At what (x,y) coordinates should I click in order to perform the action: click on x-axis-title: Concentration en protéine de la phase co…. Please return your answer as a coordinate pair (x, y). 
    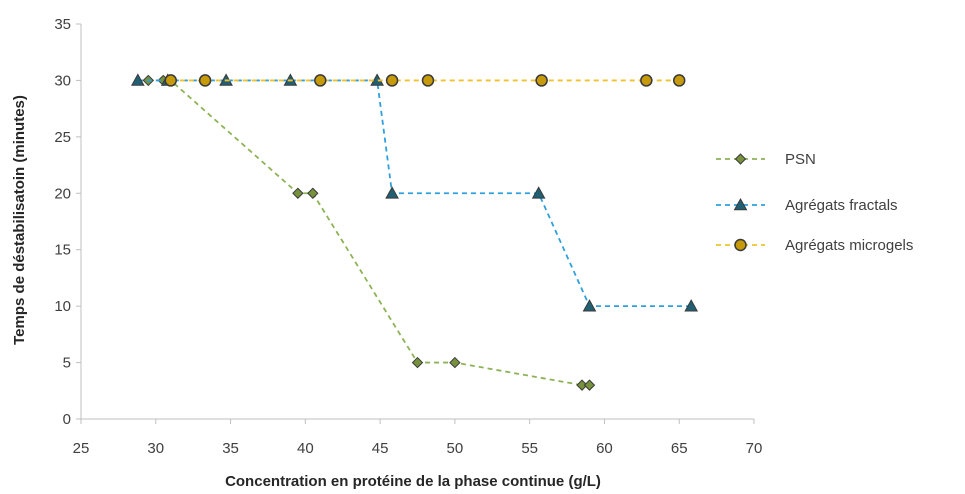
    Looking at the image, I should click on (413, 481).